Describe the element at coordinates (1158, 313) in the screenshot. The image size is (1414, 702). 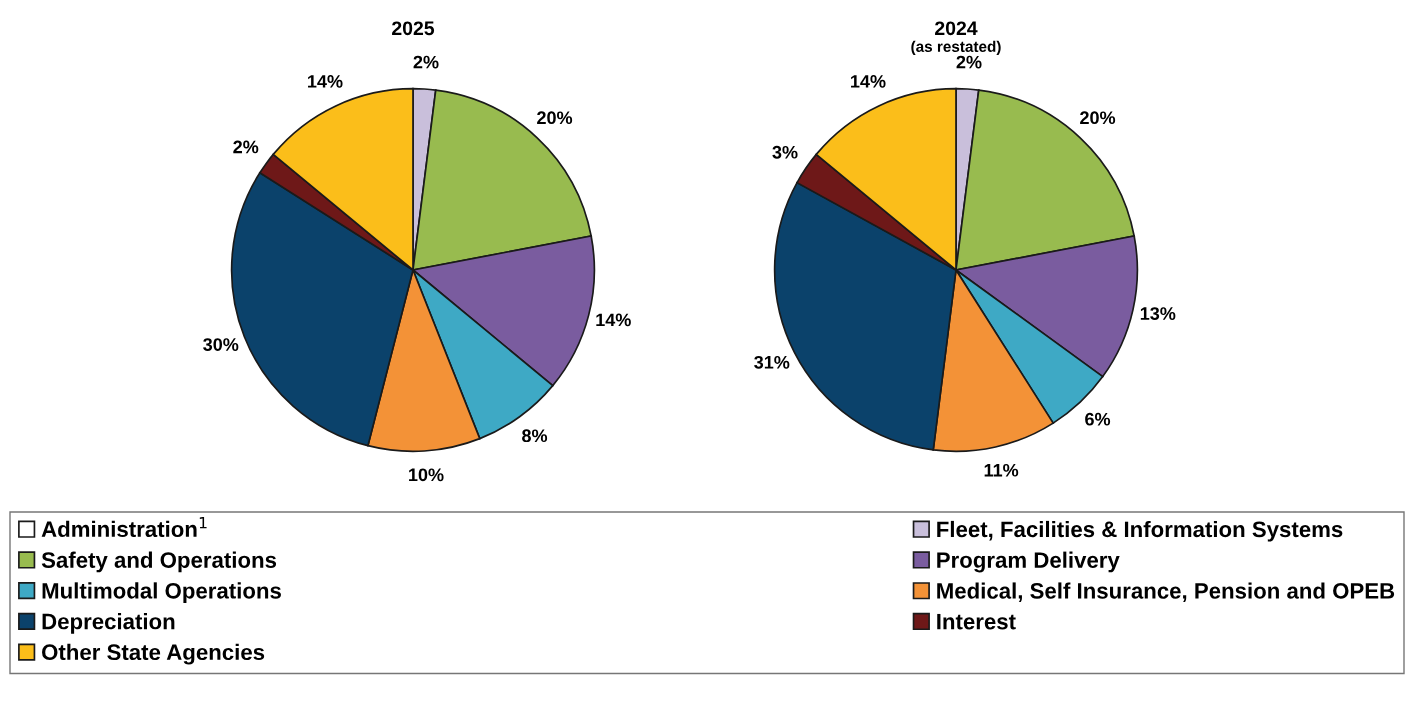
I see `data-label: 13%` at that location.